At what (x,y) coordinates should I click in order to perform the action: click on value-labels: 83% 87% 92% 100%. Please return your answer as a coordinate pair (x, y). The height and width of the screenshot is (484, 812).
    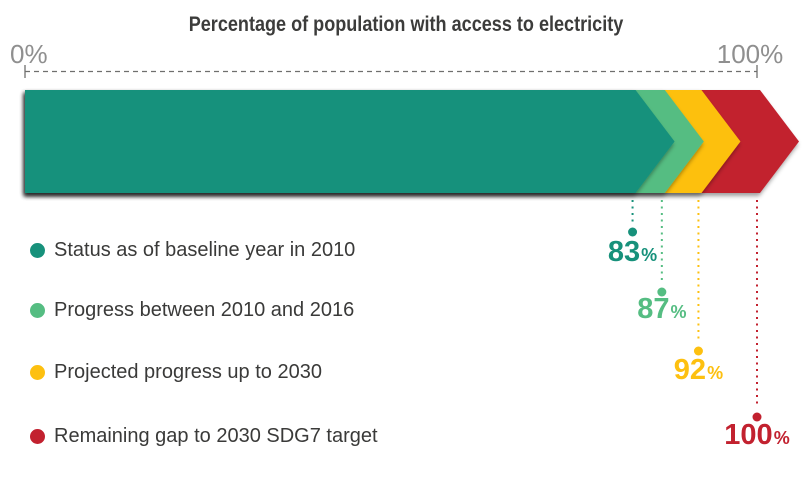
    Looking at the image, I should click on (699, 343).